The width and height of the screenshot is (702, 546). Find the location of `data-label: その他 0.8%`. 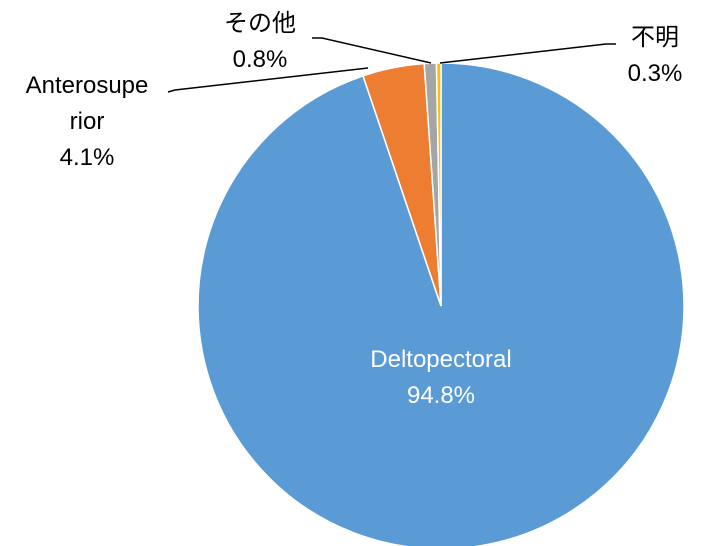

data-label: その他 0.8% is located at coordinates (260, 42).